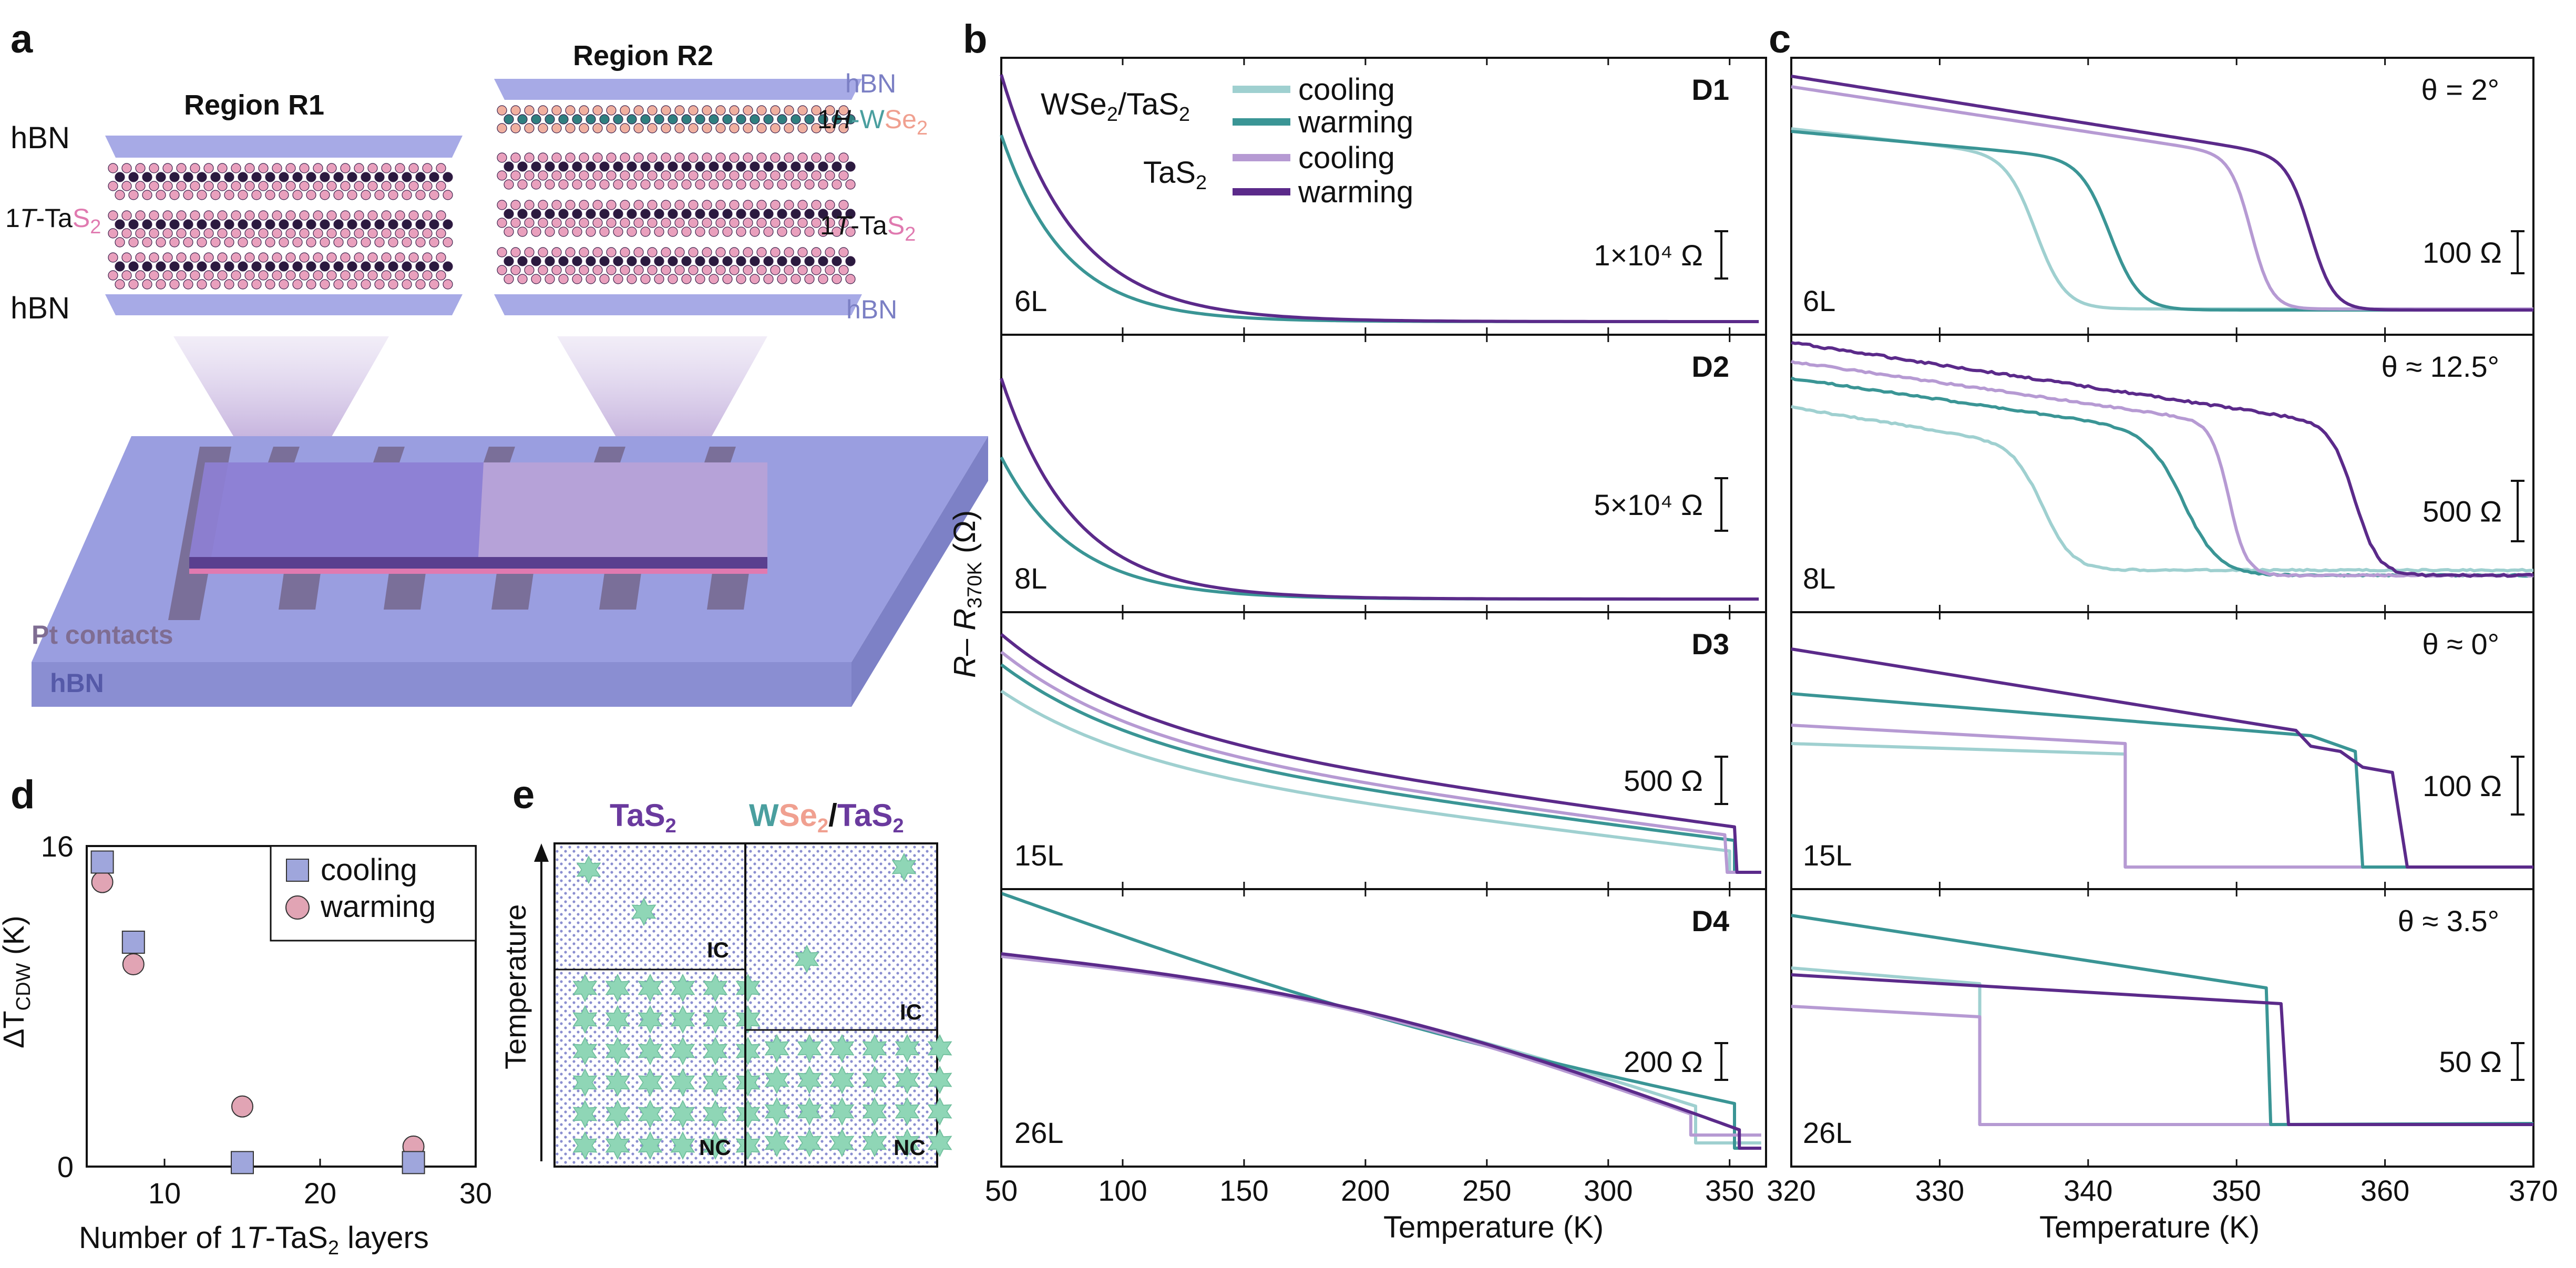  What do you see at coordinates (254, 1240) in the screenshot?
I see `panel-d-xlabel: Number of 1T-TaS2 layers` at bounding box center [254, 1240].